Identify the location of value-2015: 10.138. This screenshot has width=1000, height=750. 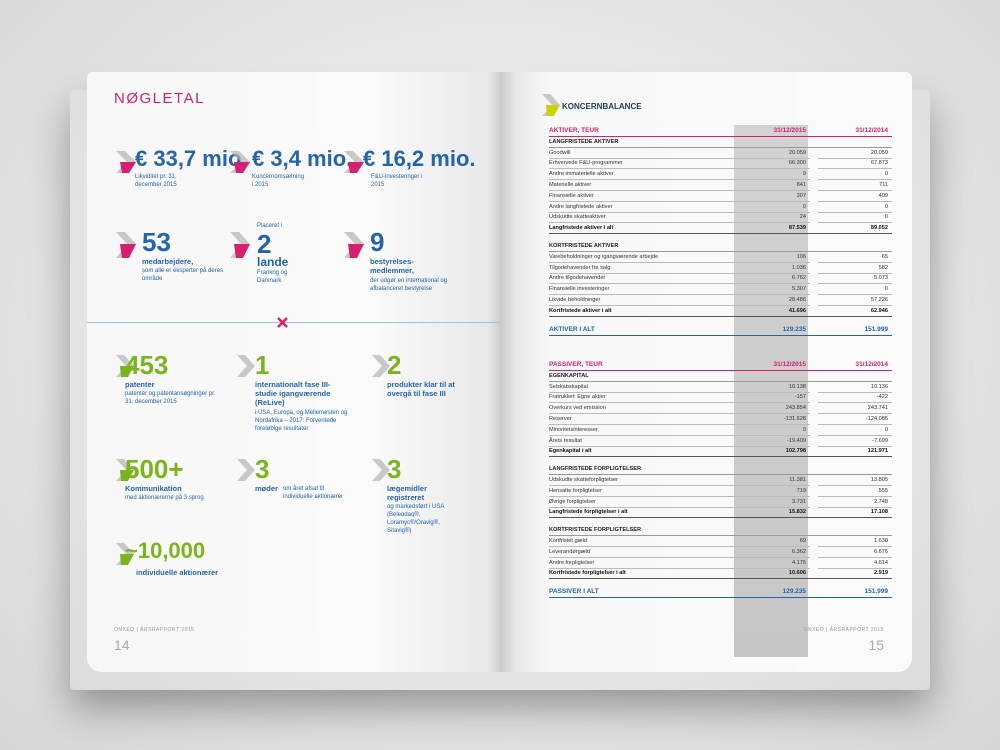
(773, 387).